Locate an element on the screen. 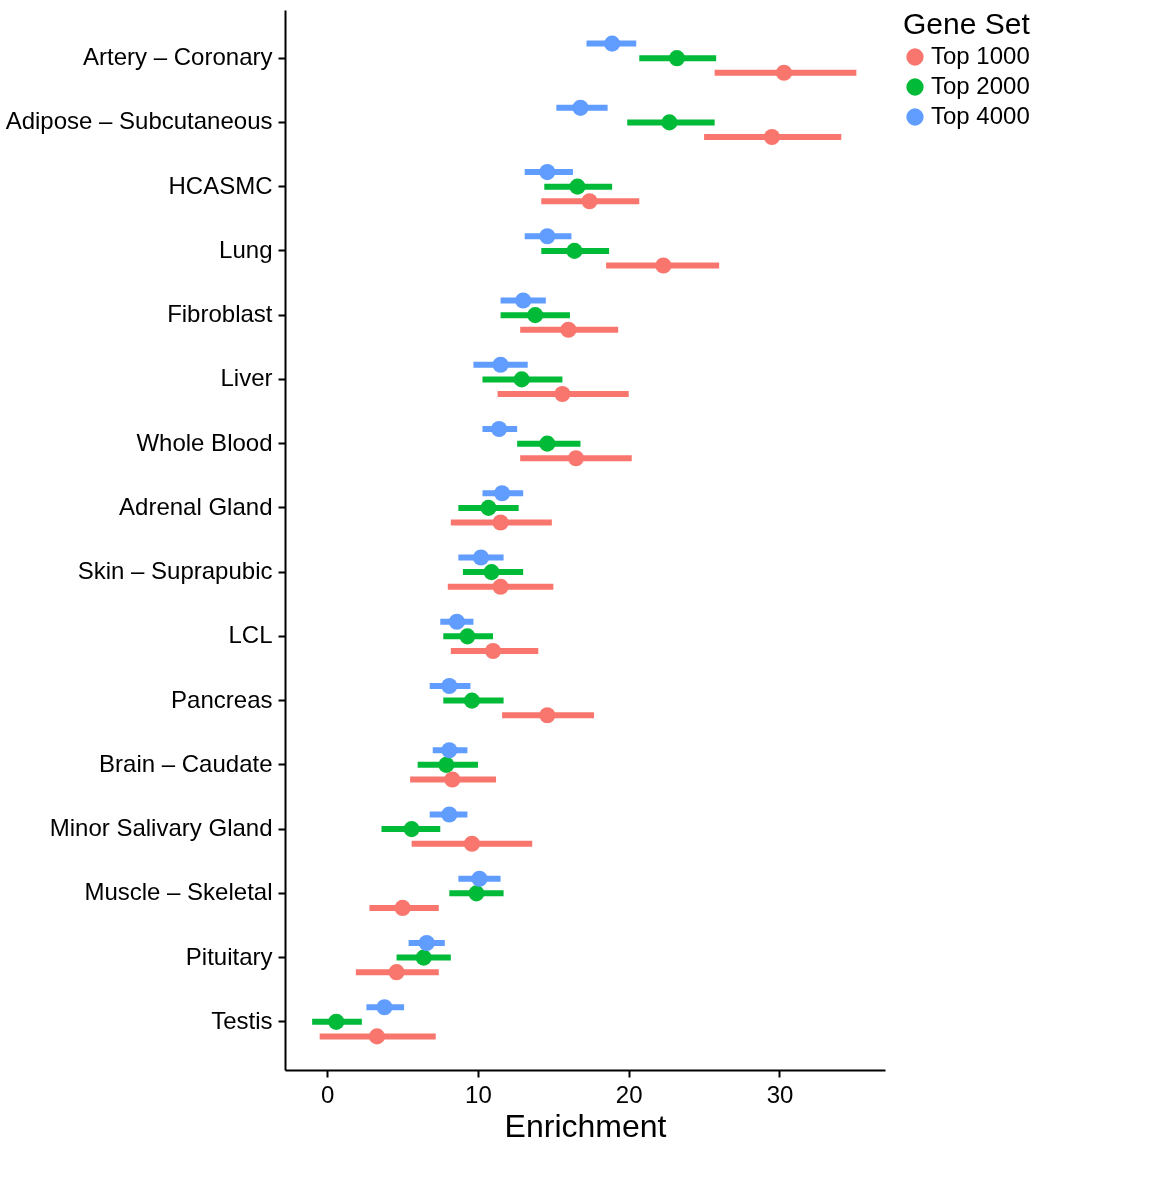  y-tick-label: Pancreas is located at coordinates (222, 699).